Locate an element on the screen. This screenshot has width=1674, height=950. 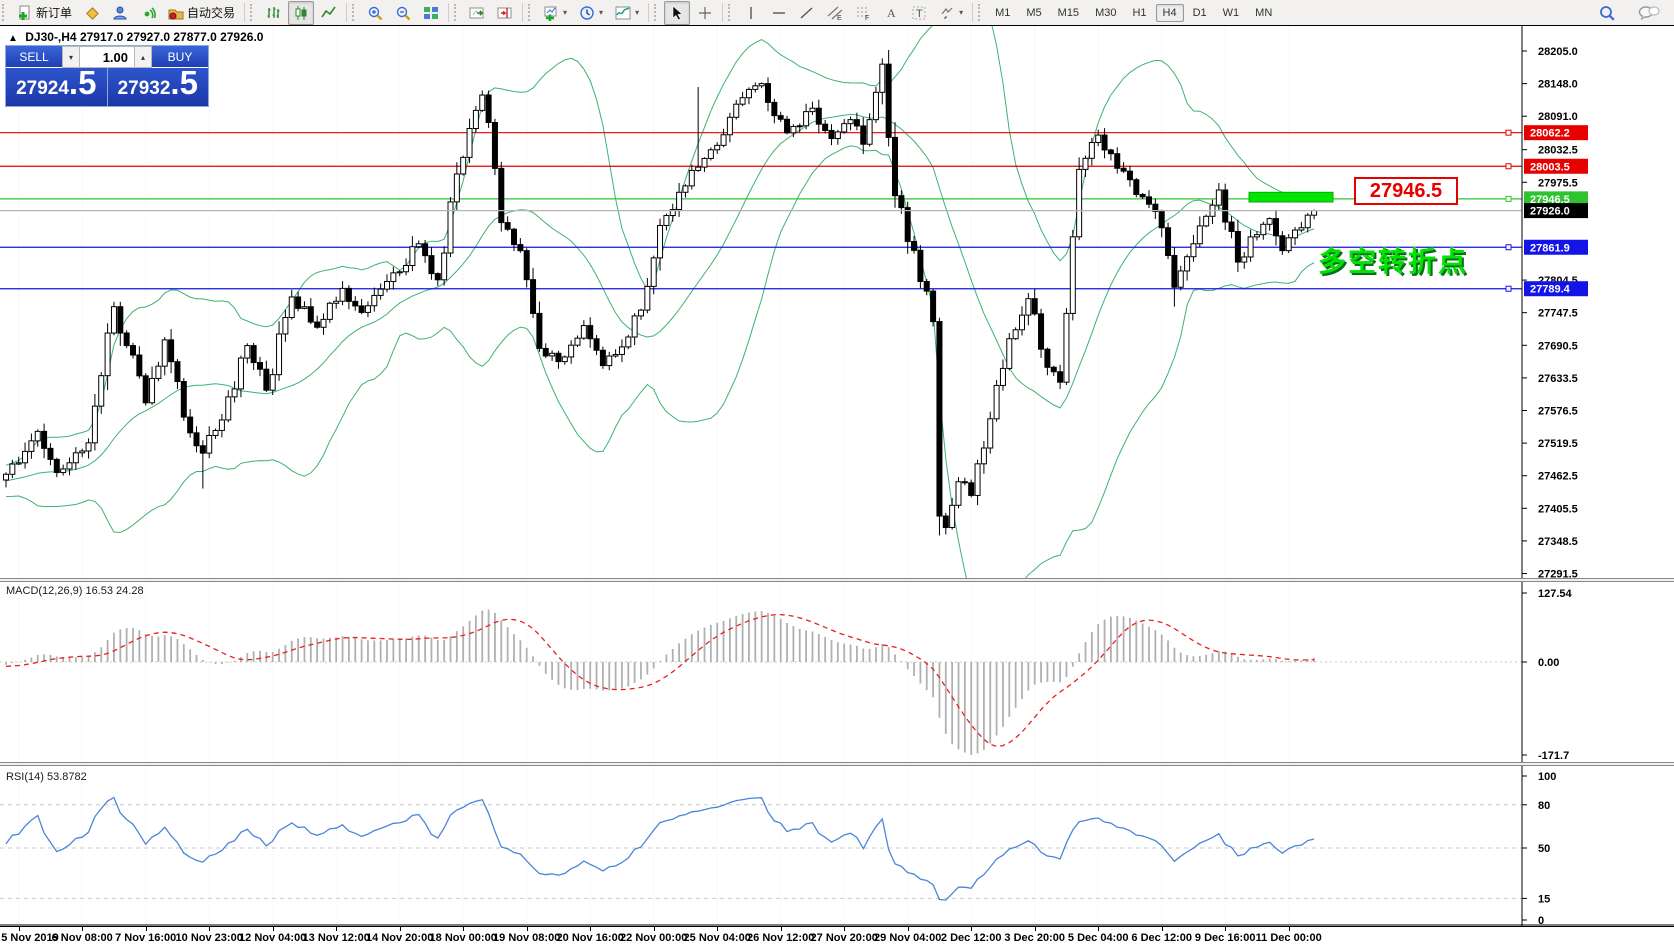
timeframe-w1-button: W1 is located at coordinates (1231, 12).